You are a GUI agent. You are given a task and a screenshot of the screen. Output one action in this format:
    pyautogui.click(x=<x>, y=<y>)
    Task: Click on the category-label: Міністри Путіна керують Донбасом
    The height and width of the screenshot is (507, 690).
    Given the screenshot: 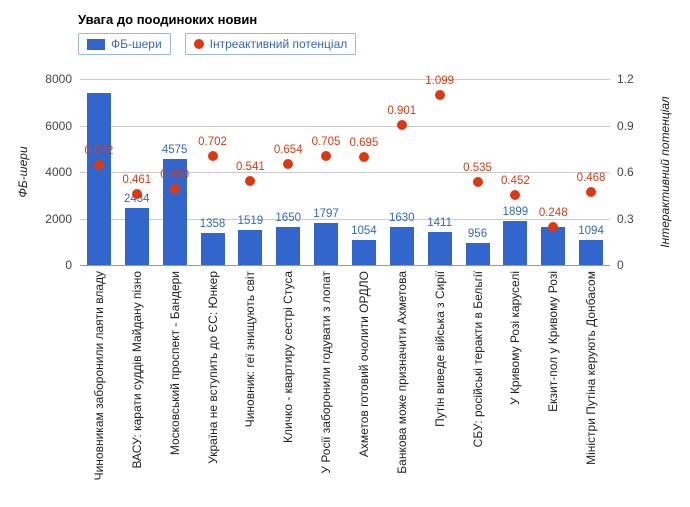 What is the action you would take?
    pyautogui.click(x=591, y=368)
    